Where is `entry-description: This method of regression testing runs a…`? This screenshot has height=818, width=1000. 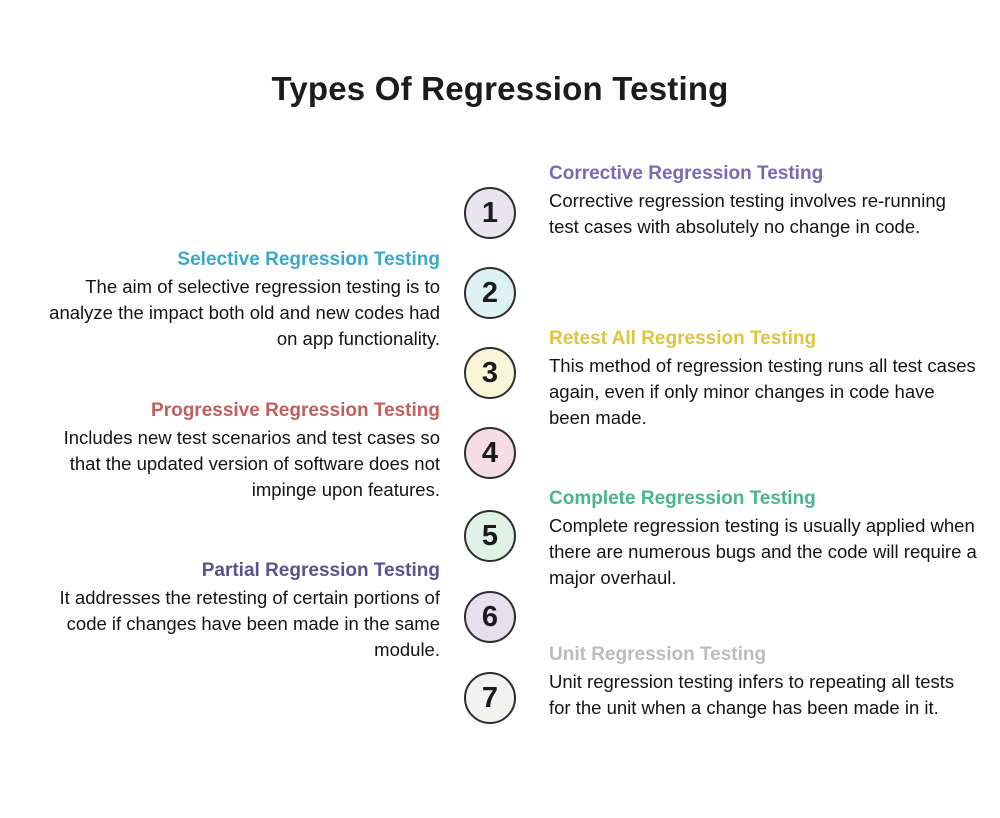
entry-description: This method of regression testing runs a… is located at coordinates (762, 391).